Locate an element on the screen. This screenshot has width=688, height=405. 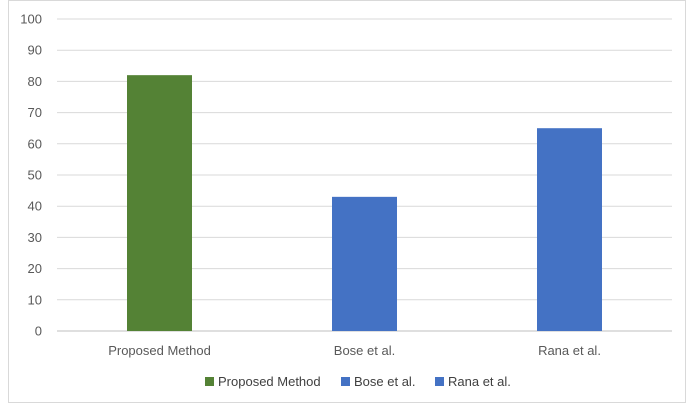
x-tick-label: Rana et al. is located at coordinates (569, 350).